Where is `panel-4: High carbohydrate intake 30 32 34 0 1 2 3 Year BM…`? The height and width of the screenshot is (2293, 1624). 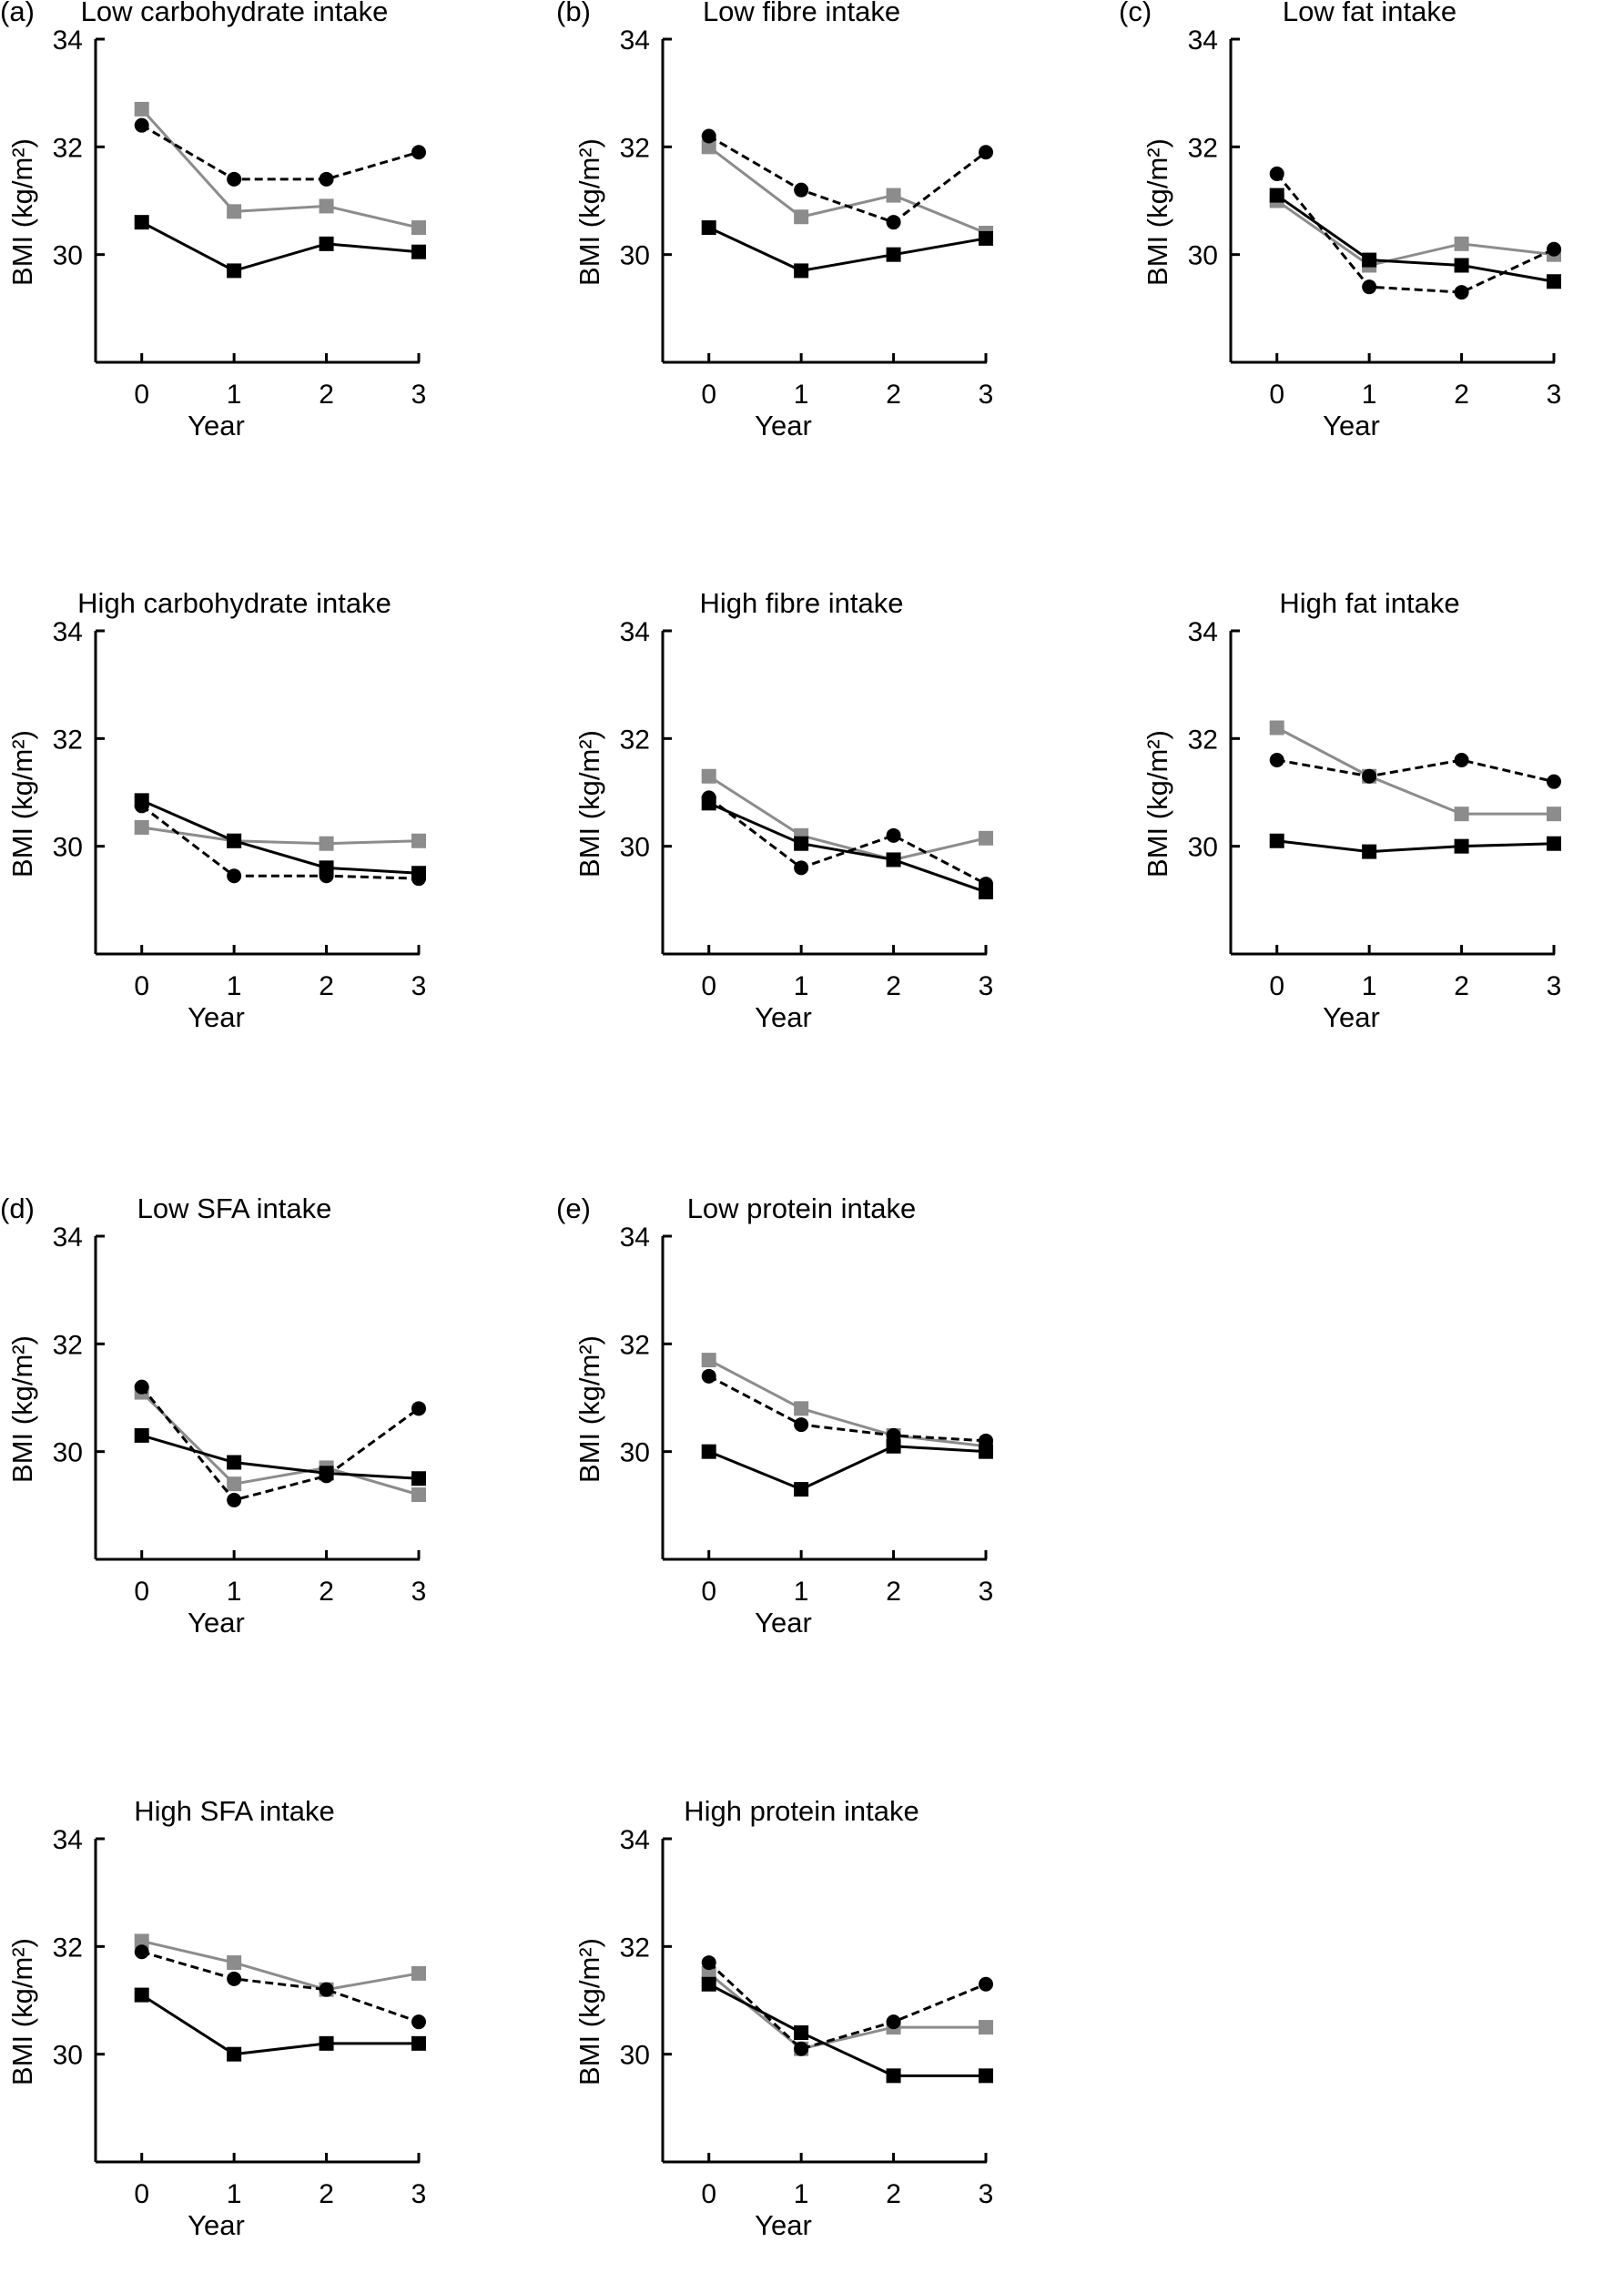 panel-4: High carbohydrate intake 30 32 34 0 1 2 3 Year BM… is located at coordinates (216, 810).